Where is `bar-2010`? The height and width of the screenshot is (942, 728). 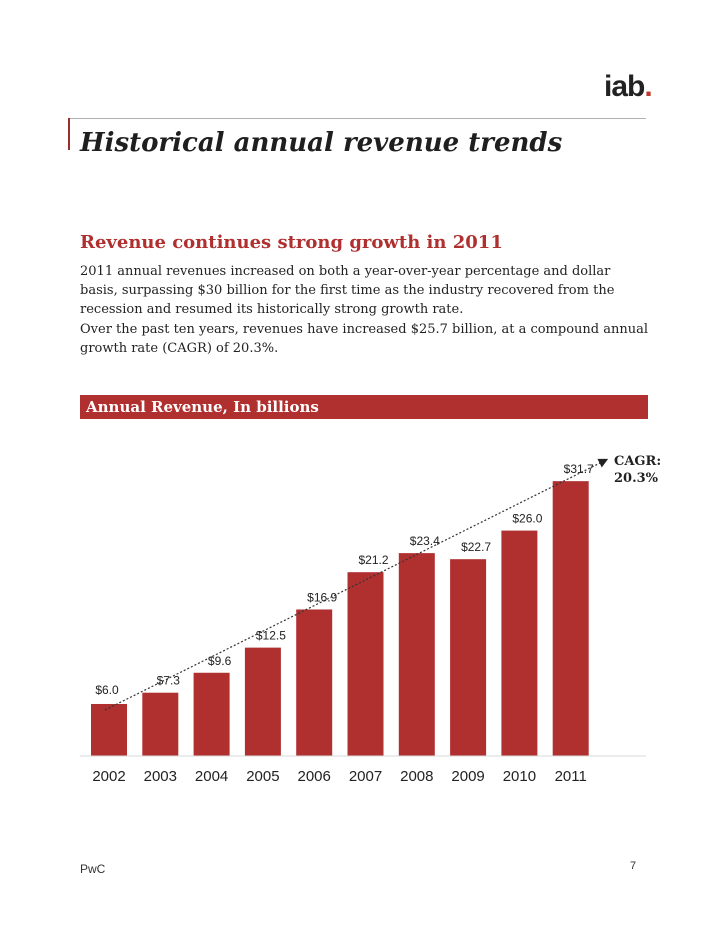 bar-2010 is located at coordinates (519, 643).